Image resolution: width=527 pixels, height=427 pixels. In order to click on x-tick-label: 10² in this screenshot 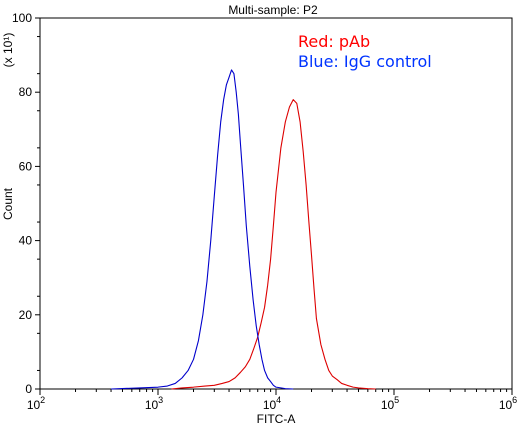, I will do `click(36, 403)`.